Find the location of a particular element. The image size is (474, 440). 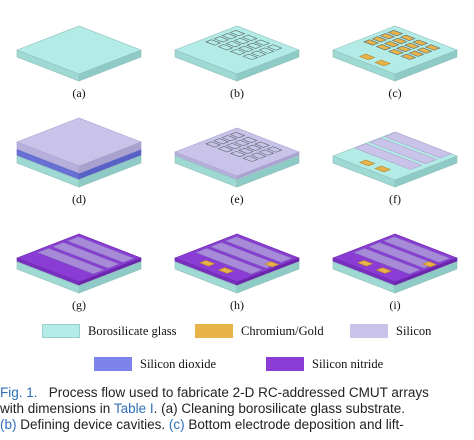

legend-item-chromium-gold: Chromium/Gold is located at coordinates (259, 331).